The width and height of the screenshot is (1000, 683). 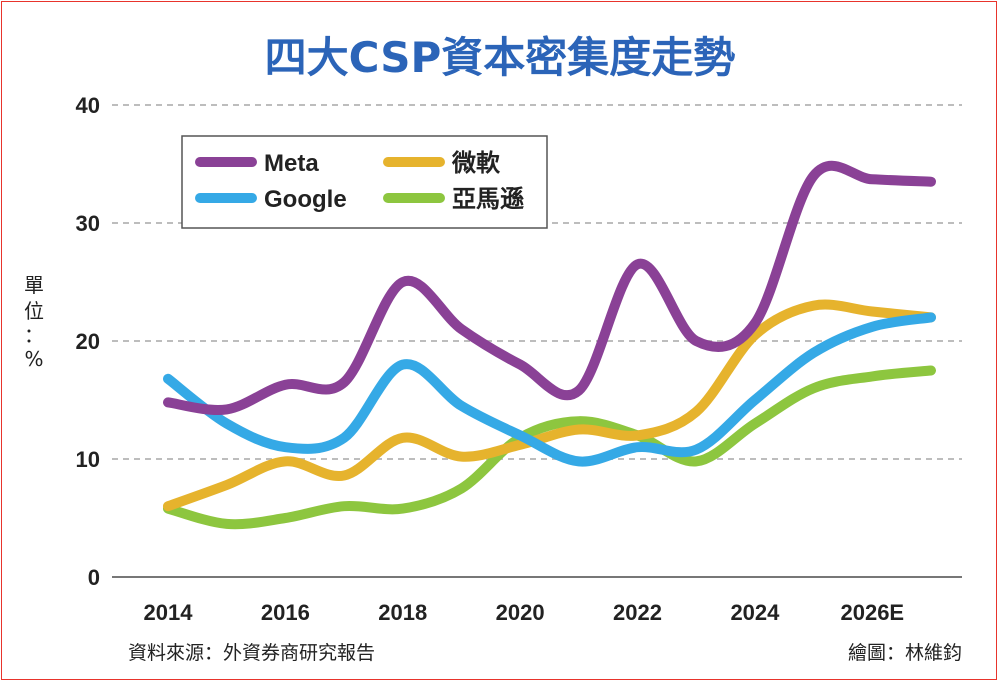 I want to click on y-tick-labels: 0 10 20 30 40, so click(x=88, y=341).